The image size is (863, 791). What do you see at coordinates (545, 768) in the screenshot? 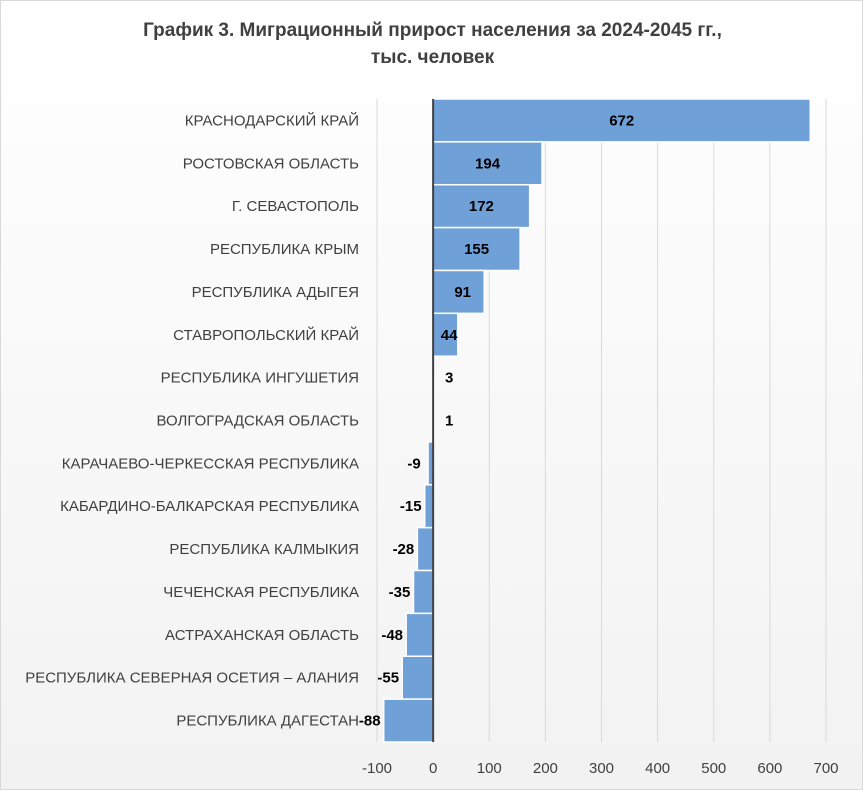
I see `x-tick-label: 200` at bounding box center [545, 768].